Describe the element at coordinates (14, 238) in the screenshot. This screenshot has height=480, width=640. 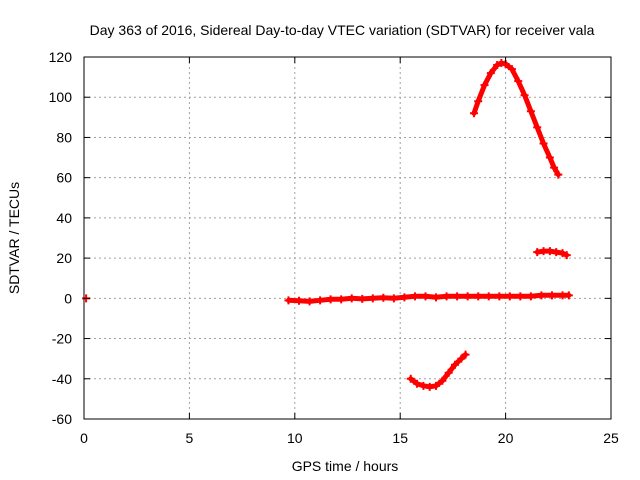
I see `y-axis-label: SDTVAR / TECUs` at that location.